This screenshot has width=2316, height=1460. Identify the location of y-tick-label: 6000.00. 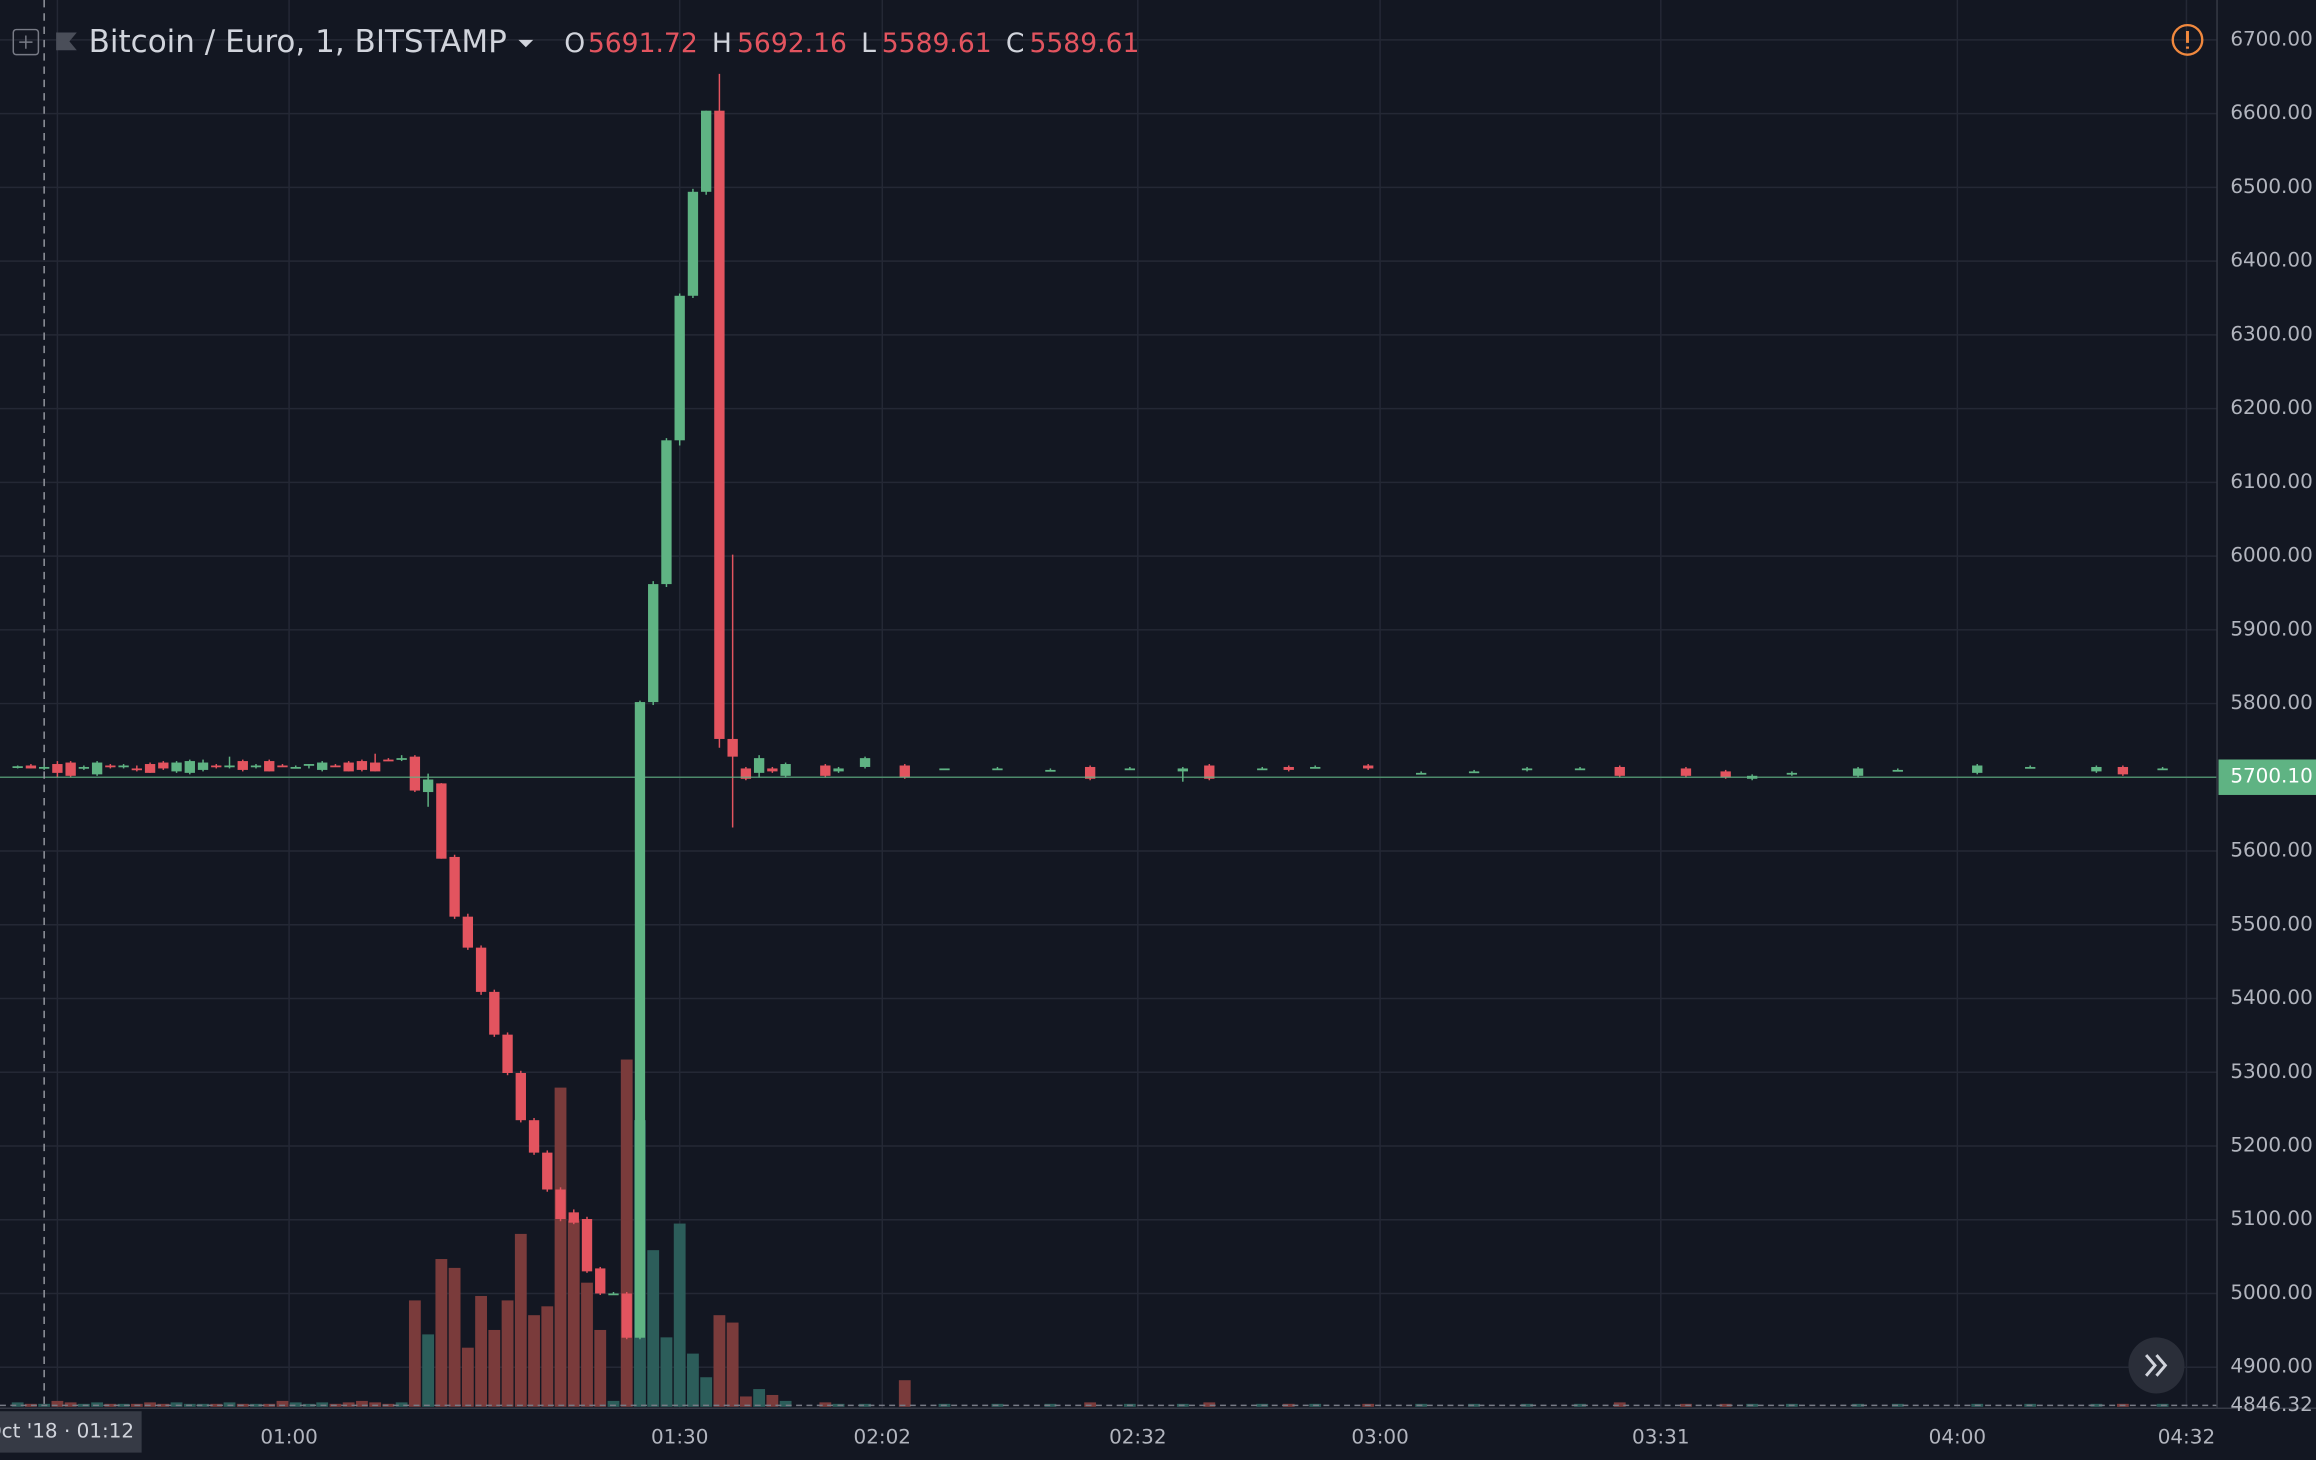
(2271, 555).